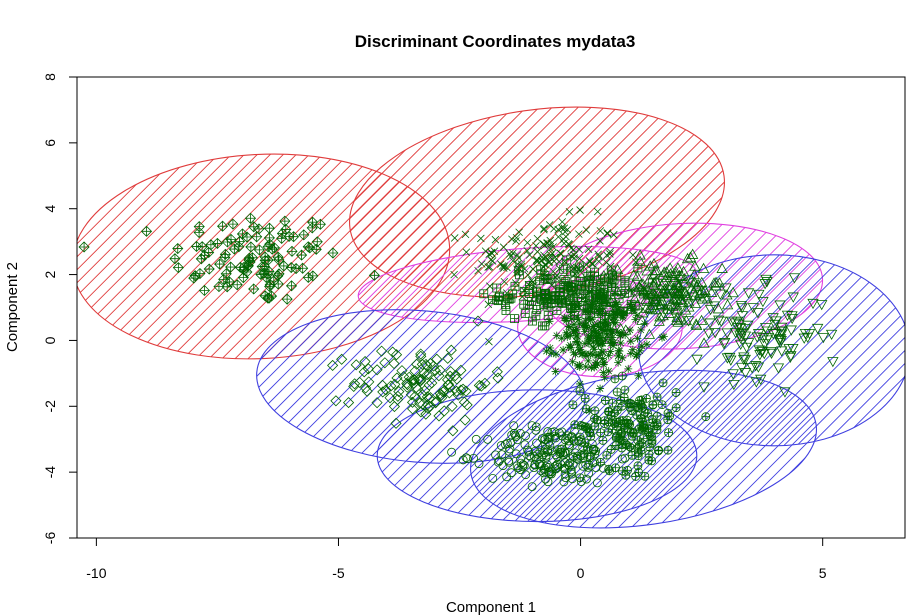  What do you see at coordinates (50, 472) in the screenshot?
I see `y-tick-label: -4` at bounding box center [50, 472].